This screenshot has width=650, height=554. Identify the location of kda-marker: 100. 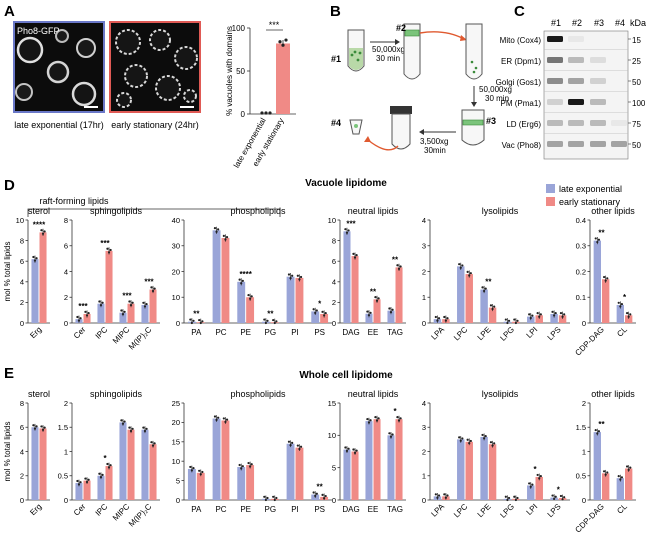
(639, 103).